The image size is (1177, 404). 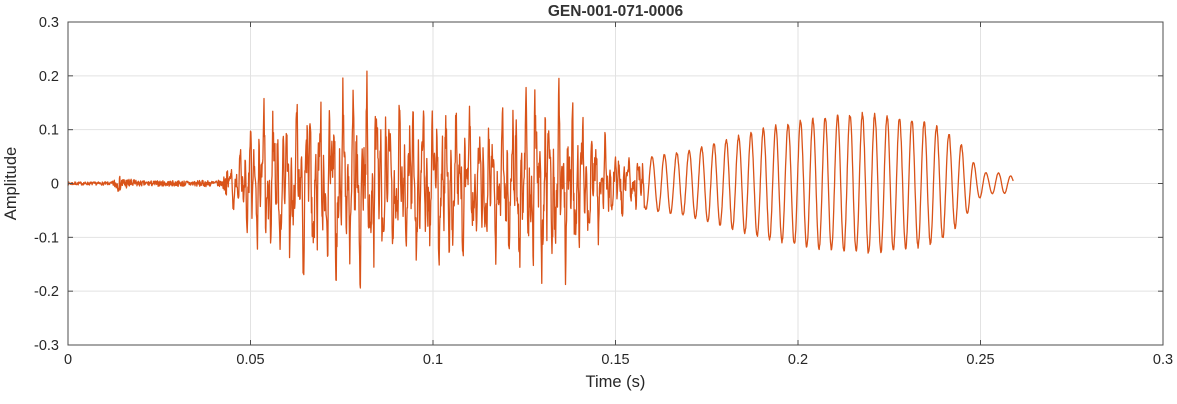 What do you see at coordinates (616, 11) in the screenshot?
I see `chart-title: GEN-001-071-0006` at bounding box center [616, 11].